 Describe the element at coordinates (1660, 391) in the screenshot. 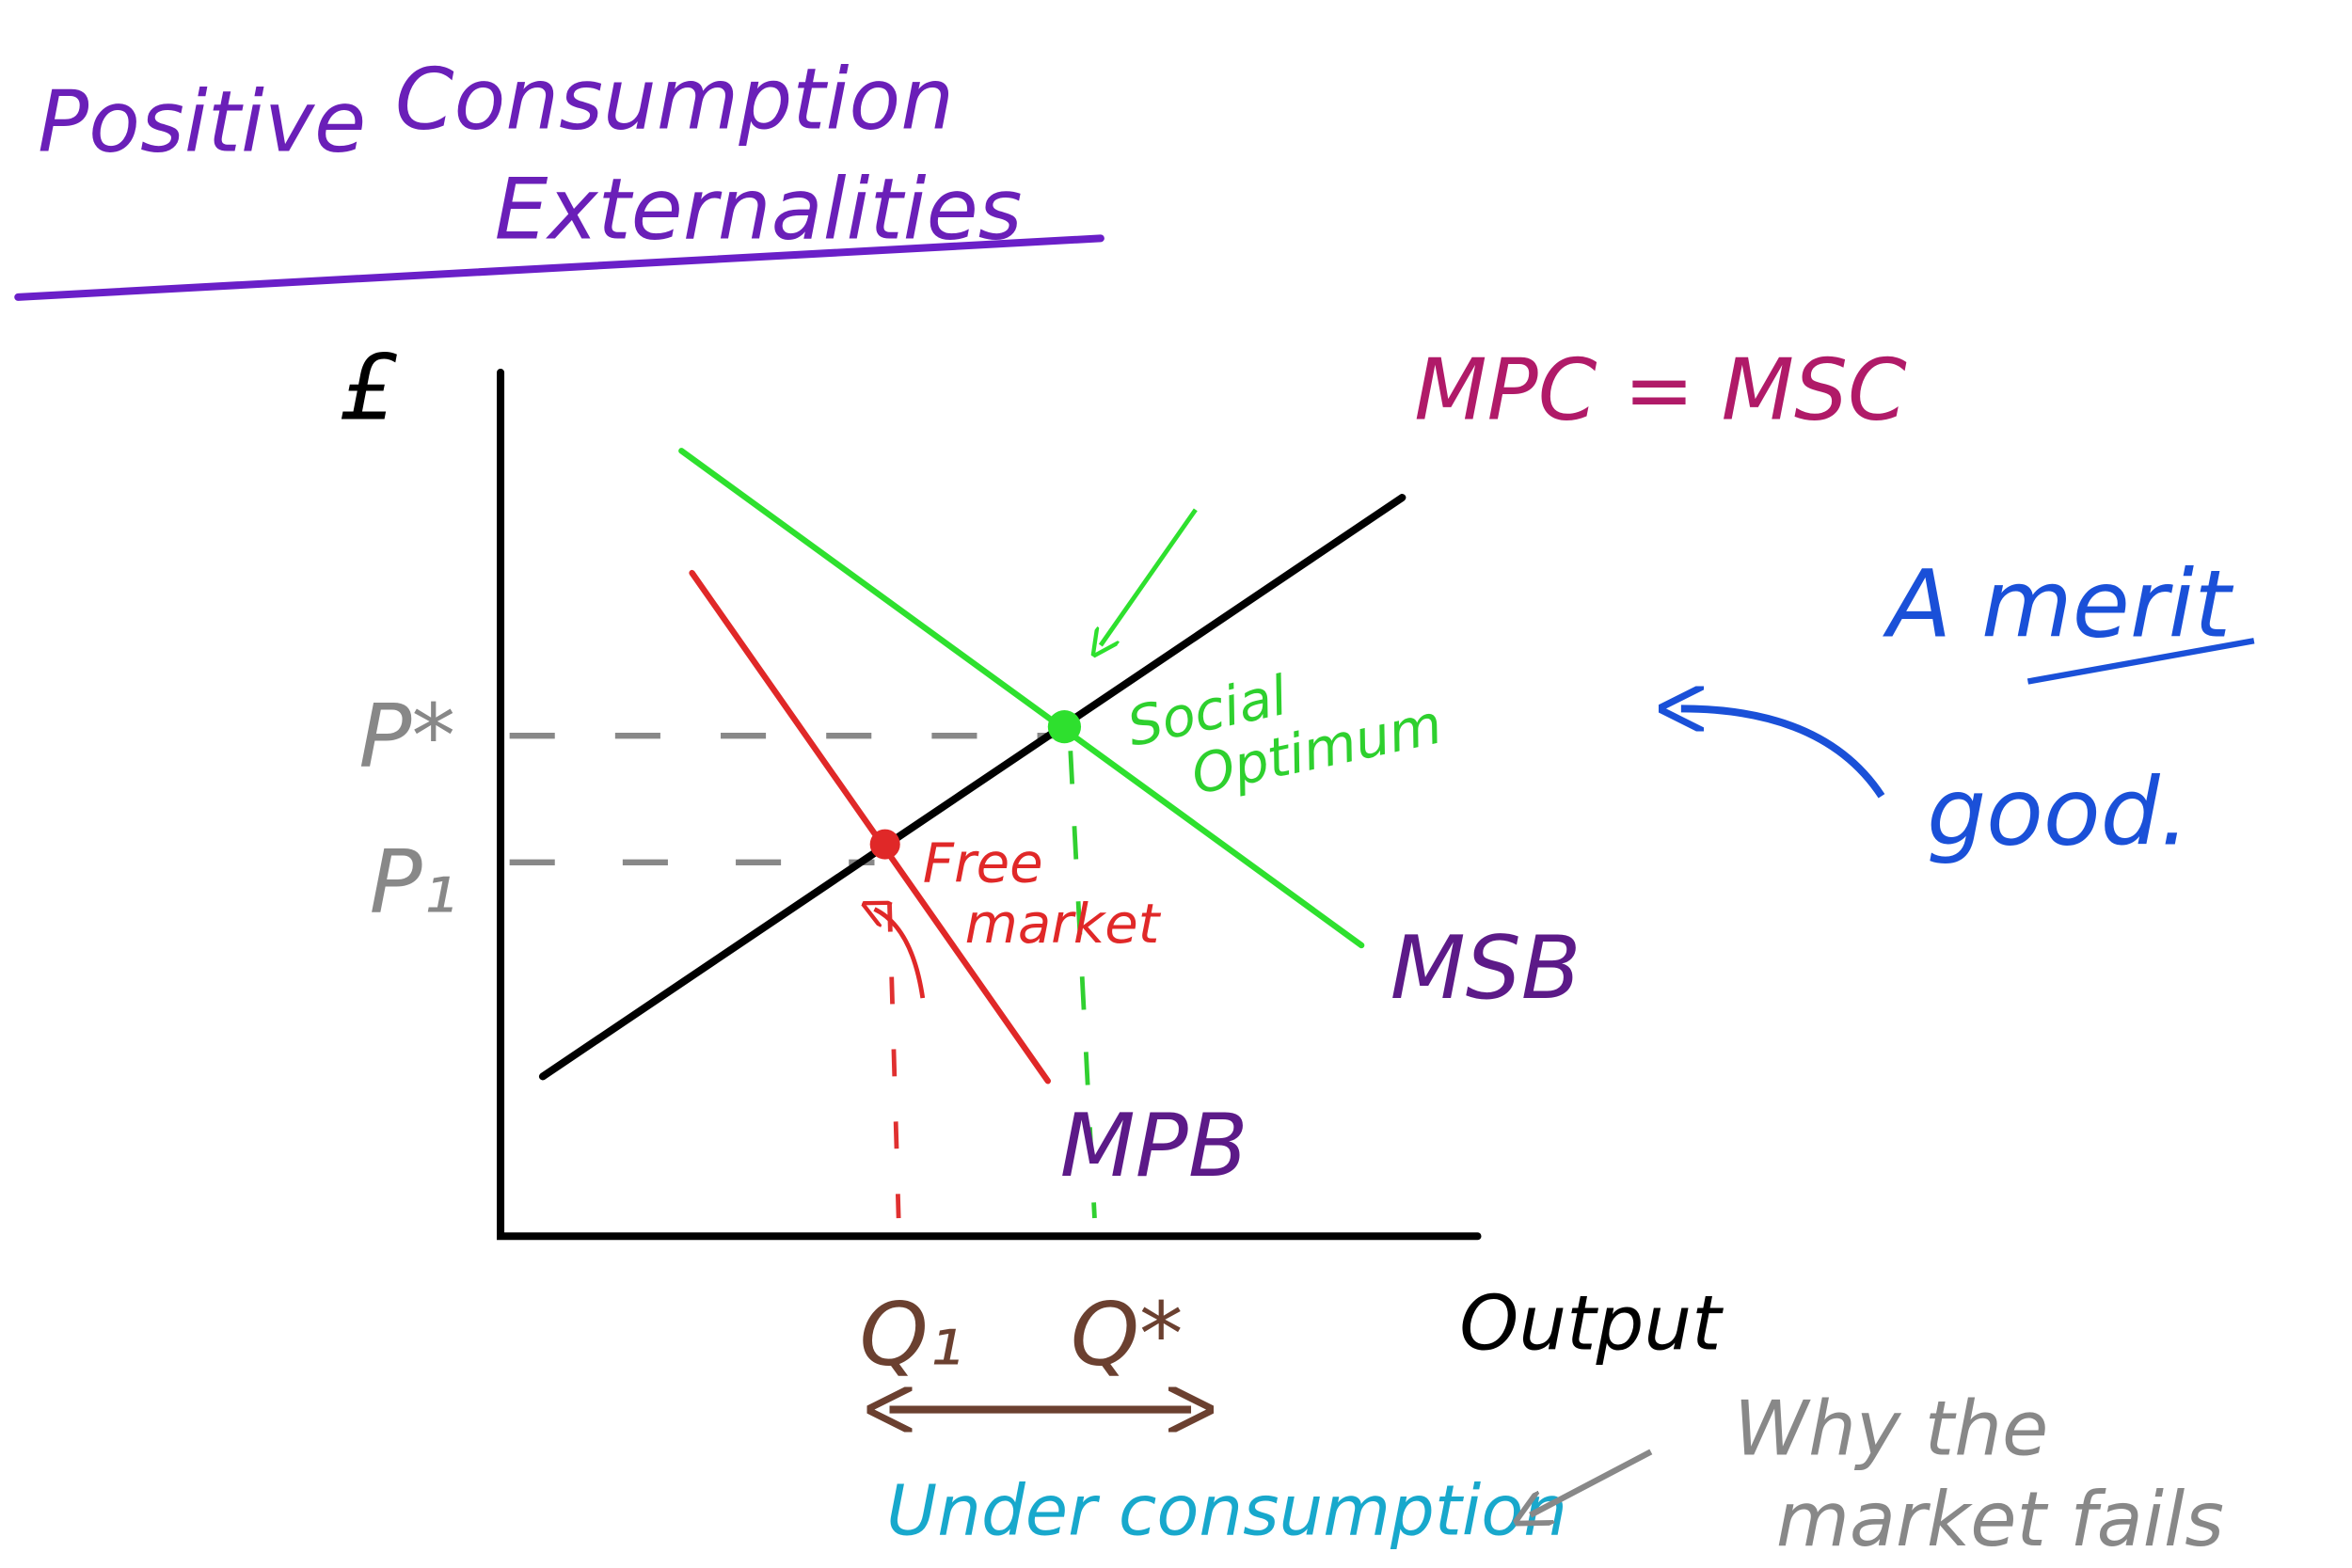

I see `curve-label: MPC = MSC` at that location.